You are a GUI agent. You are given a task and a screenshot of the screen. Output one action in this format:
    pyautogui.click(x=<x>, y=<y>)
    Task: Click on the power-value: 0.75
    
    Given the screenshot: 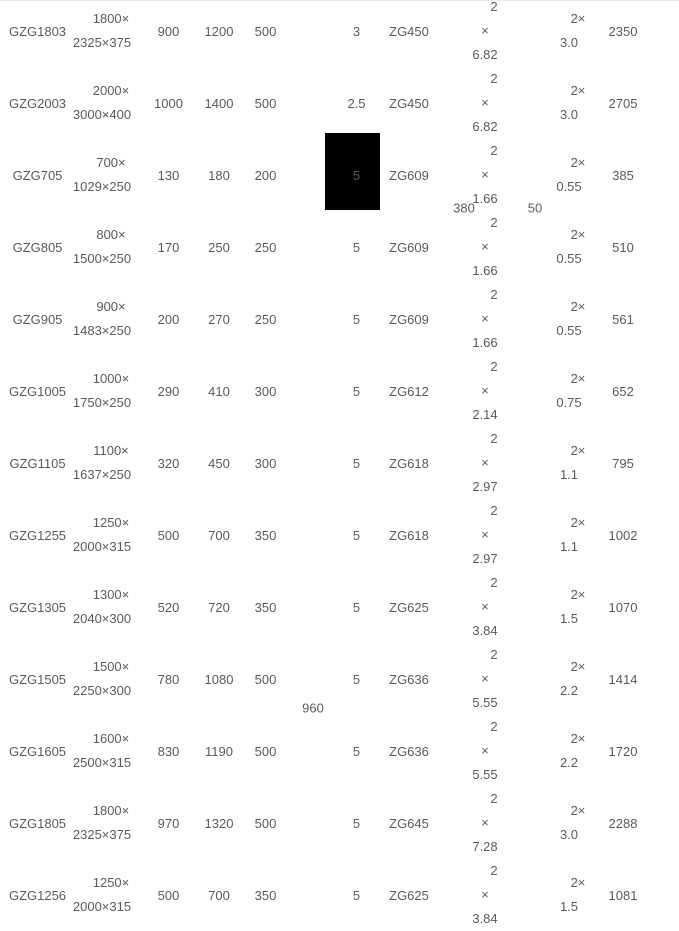 What is the action you would take?
    pyautogui.click(x=569, y=402)
    